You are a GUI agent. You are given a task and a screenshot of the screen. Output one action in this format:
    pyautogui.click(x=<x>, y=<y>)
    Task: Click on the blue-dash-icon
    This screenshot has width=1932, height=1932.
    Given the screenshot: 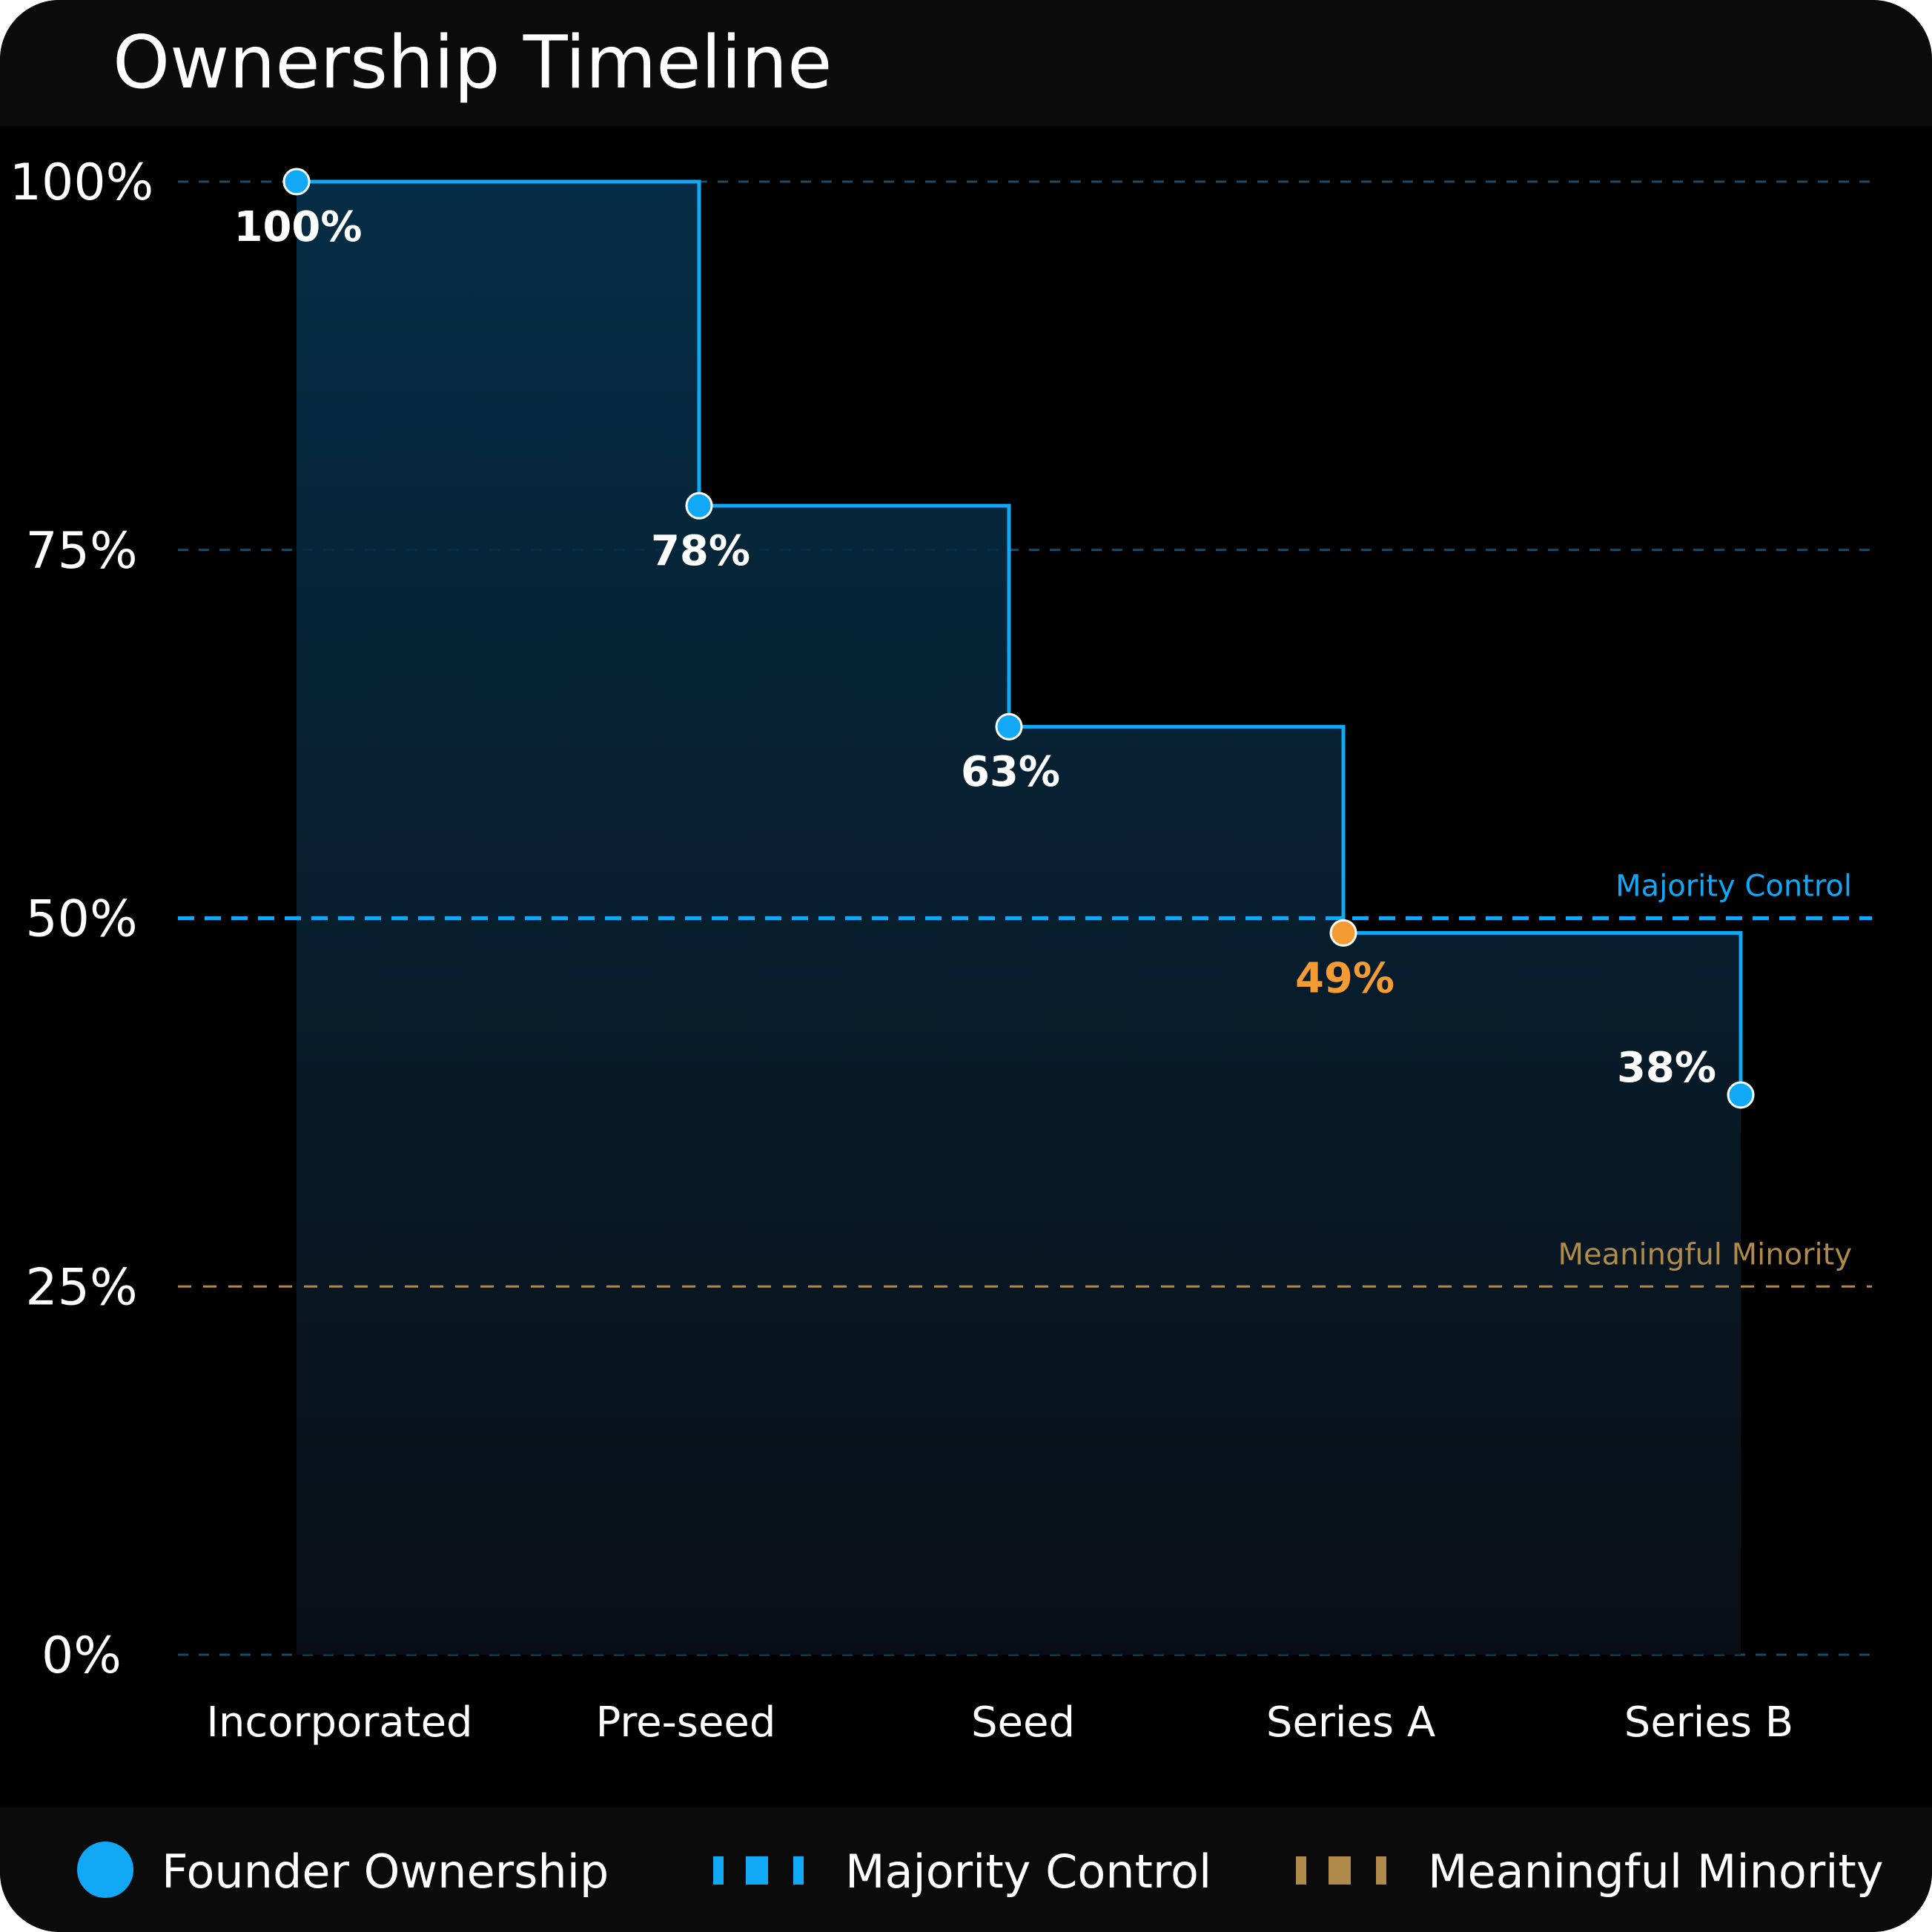 What is the action you would take?
    pyautogui.click(x=758, y=1870)
    